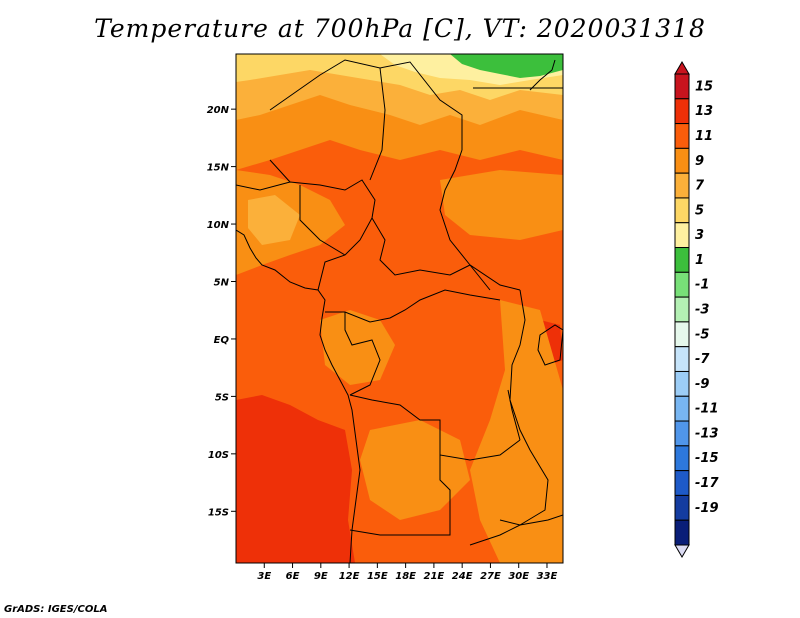 The image size is (800, 618). Describe the element at coordinates (490, 576) in the screenshot. I see `lon-tick-label: 27E` at that location.